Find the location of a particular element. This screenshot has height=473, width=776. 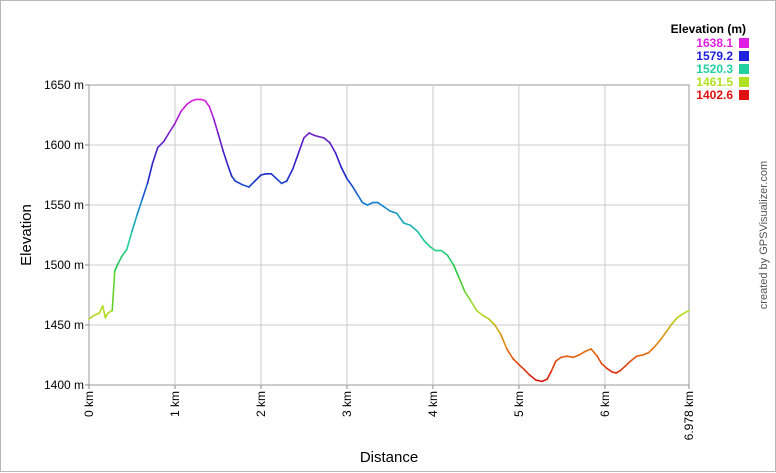

legend-title: Elevation (m) is located at coordinates (708, 29).